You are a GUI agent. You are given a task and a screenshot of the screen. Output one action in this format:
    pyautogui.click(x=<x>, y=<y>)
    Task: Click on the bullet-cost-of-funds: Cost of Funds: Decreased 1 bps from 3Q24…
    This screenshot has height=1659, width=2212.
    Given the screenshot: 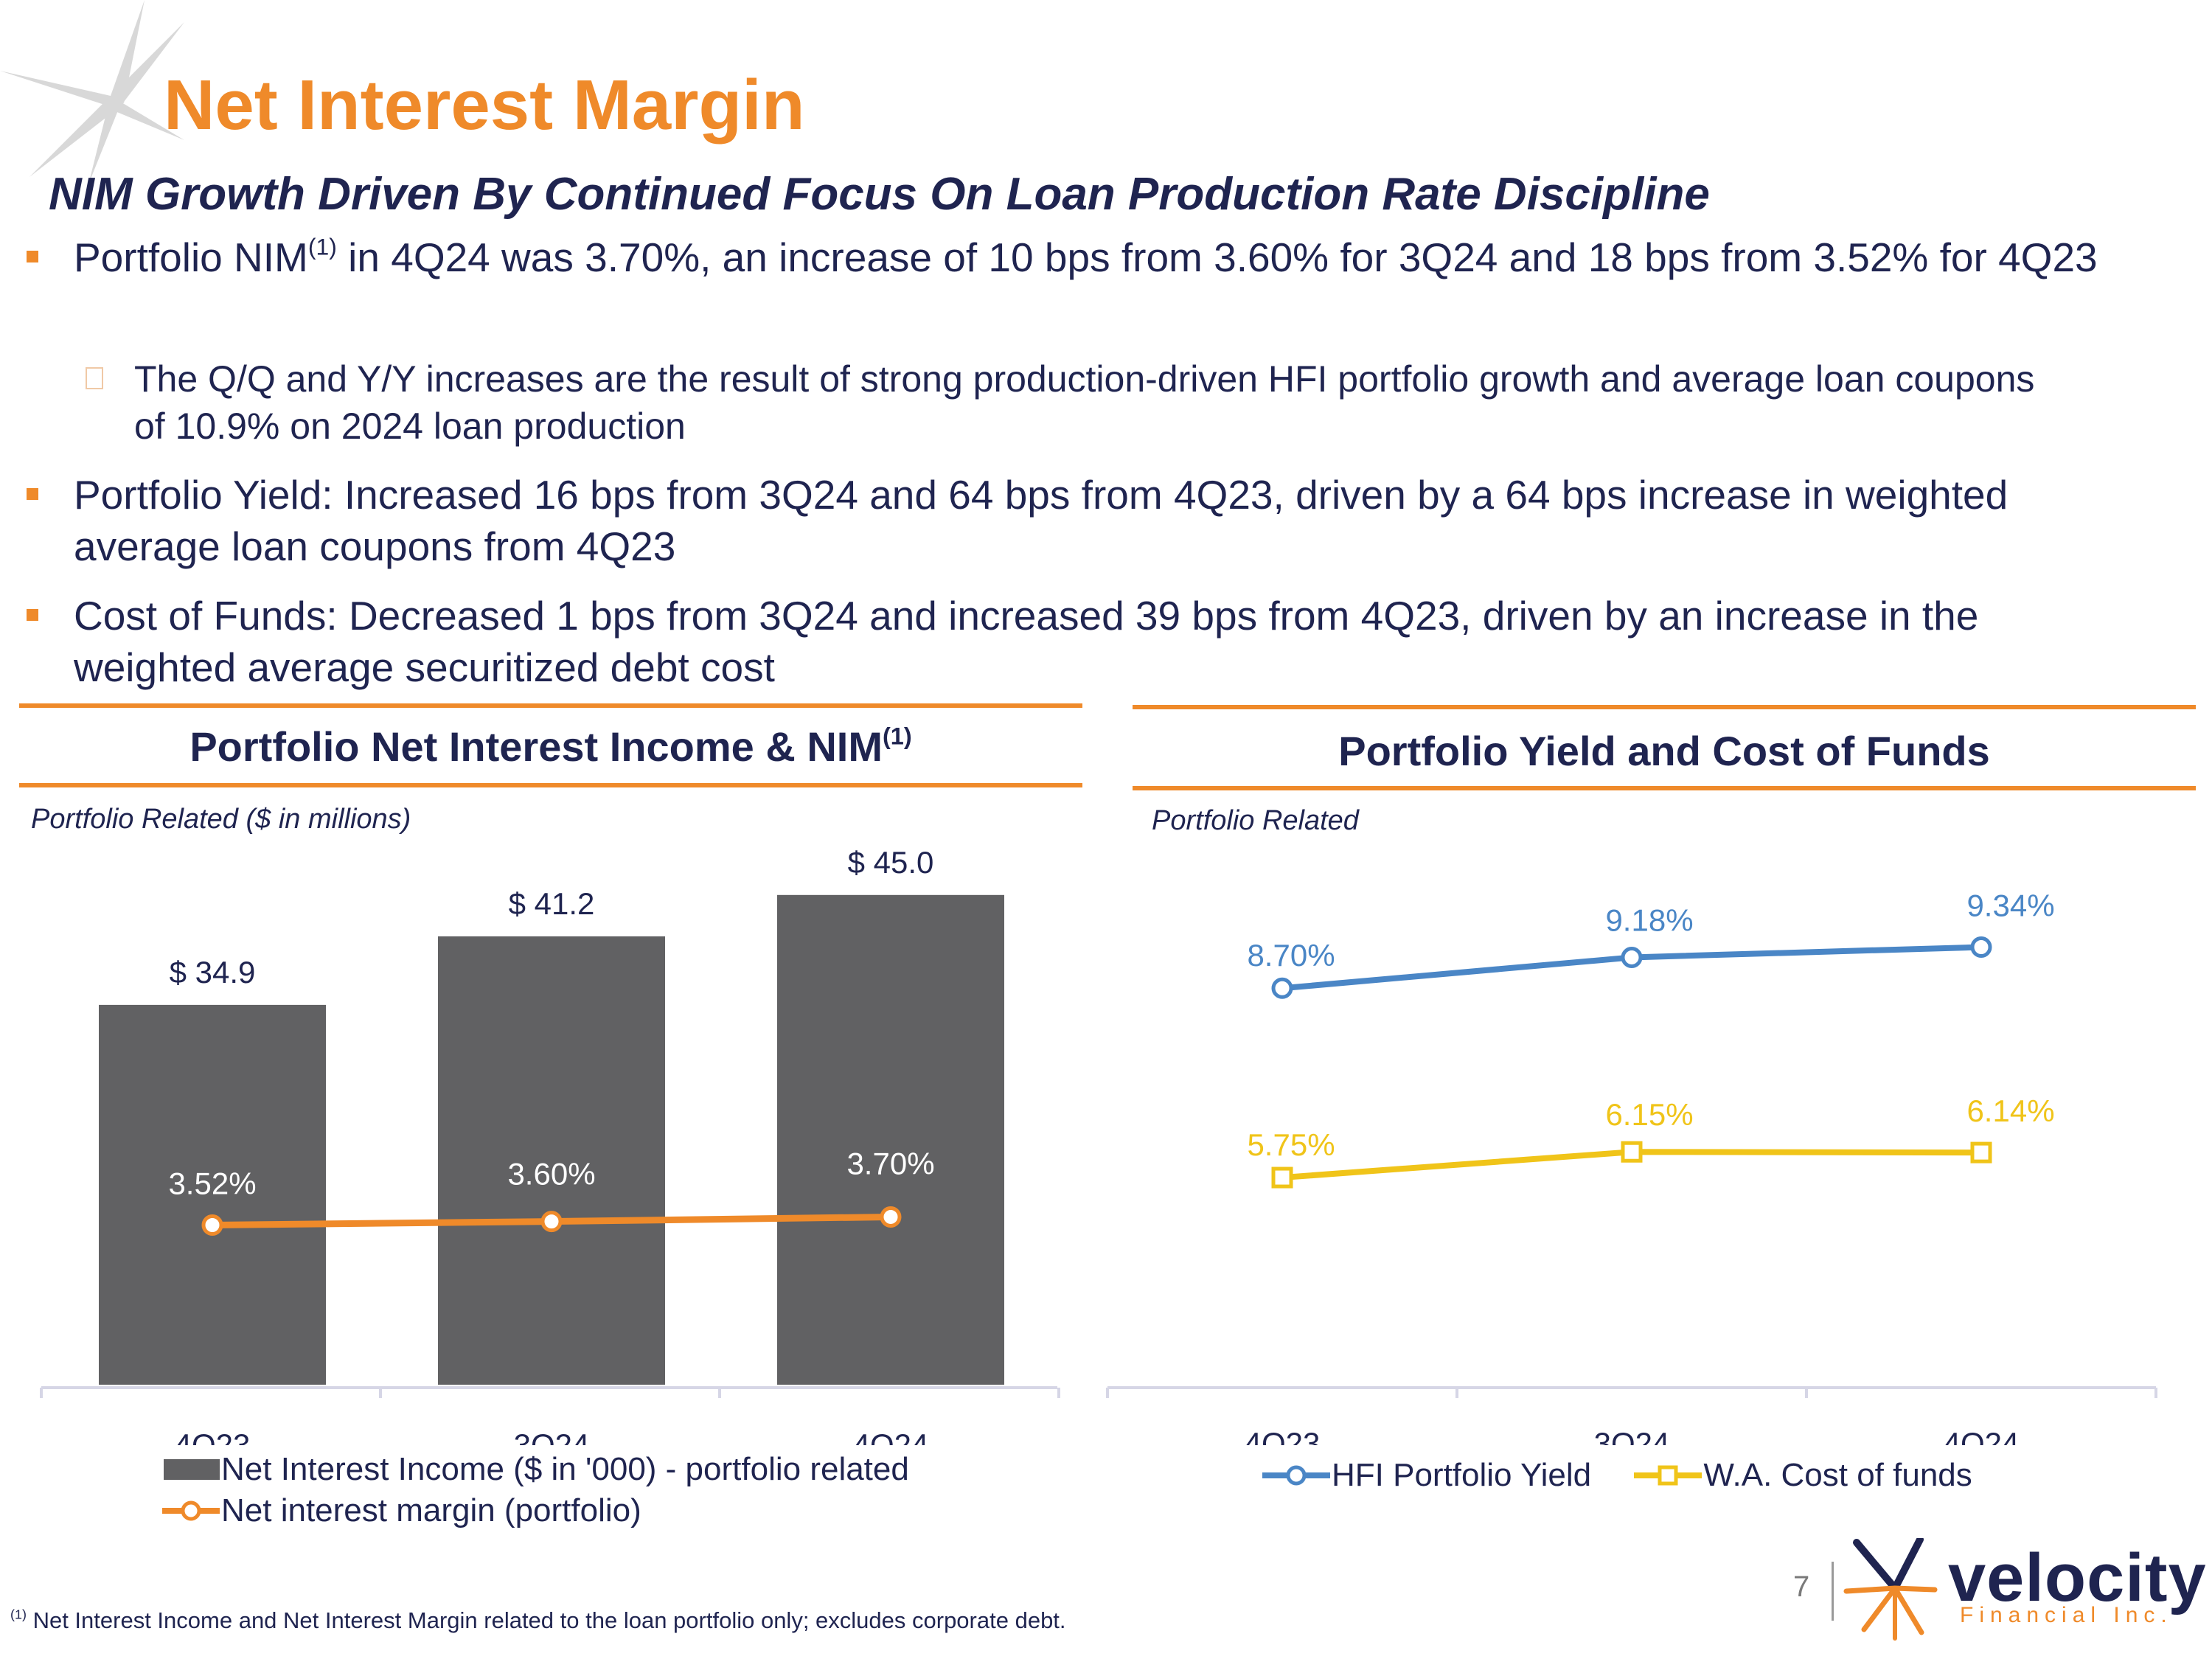 What is the action you would take?
    pyautogui.click(x=1082, y=641)
    